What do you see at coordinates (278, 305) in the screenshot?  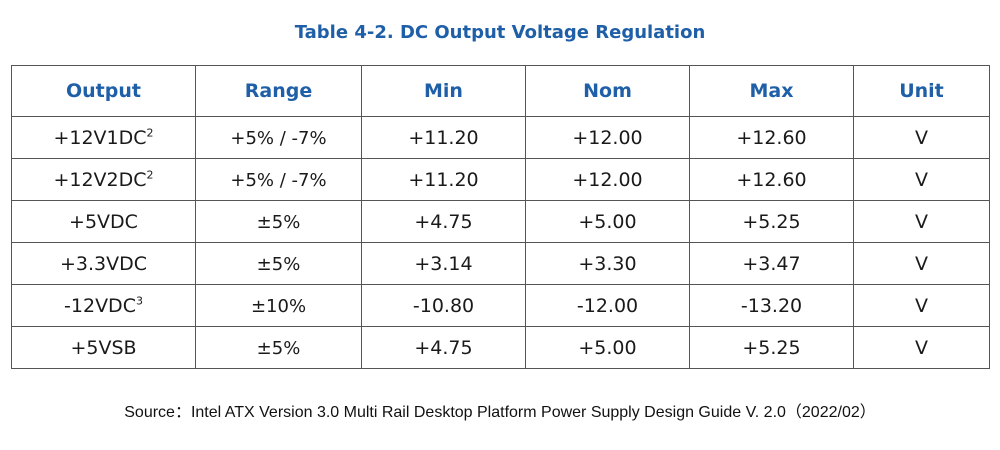 I see `range-cell: ±10%` at bounding box center [278, 305].